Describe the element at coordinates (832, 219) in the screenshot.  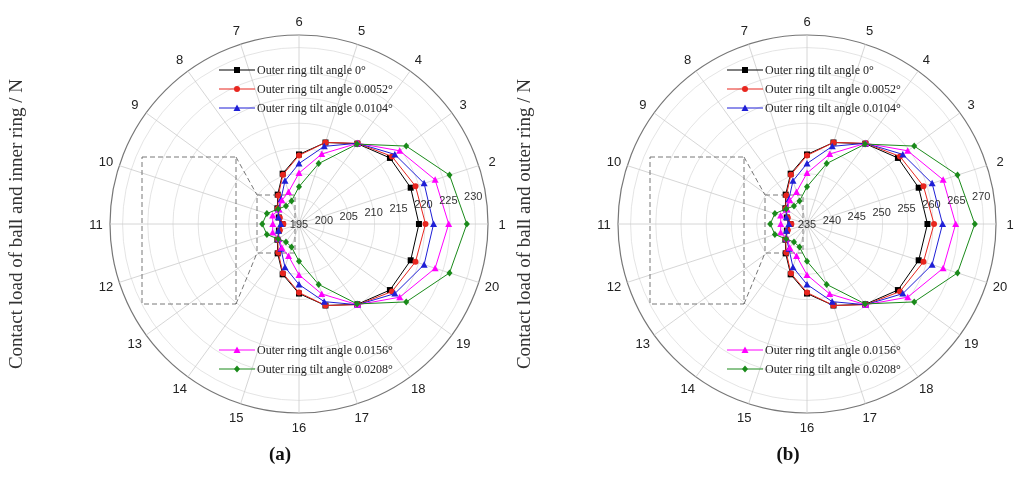
I see `y-tick-label: 240` at that location.